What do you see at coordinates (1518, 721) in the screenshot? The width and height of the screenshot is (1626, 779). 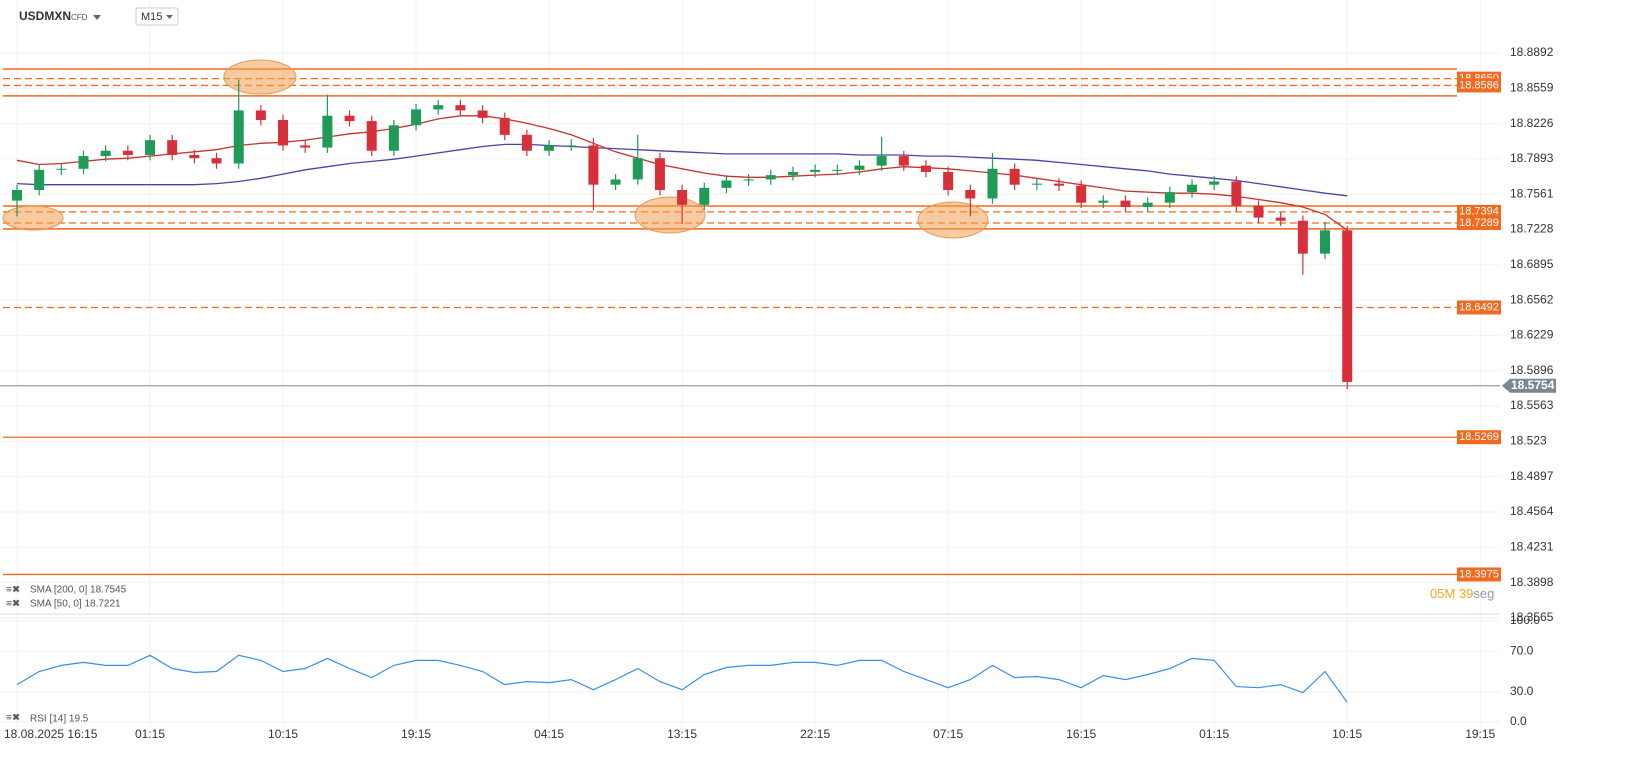 I see `rsi-tick-label: 0.0` at bounding box center [1518, 721].